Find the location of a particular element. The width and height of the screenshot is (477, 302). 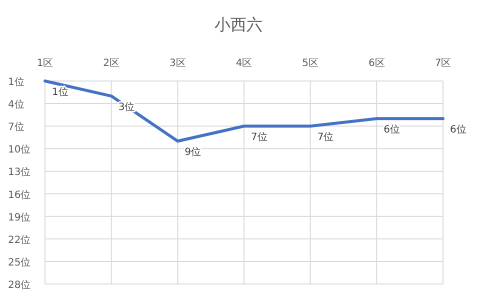

x-tick-label: 2区 is located at coordinates (111, 63).